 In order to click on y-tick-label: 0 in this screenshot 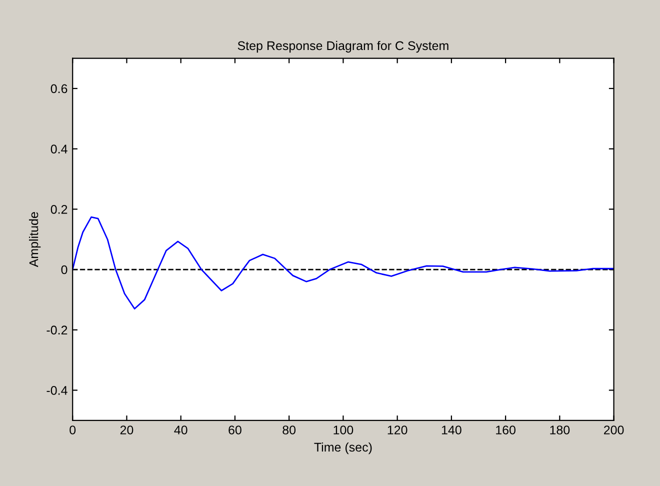, I will do `click(64, 269)`.